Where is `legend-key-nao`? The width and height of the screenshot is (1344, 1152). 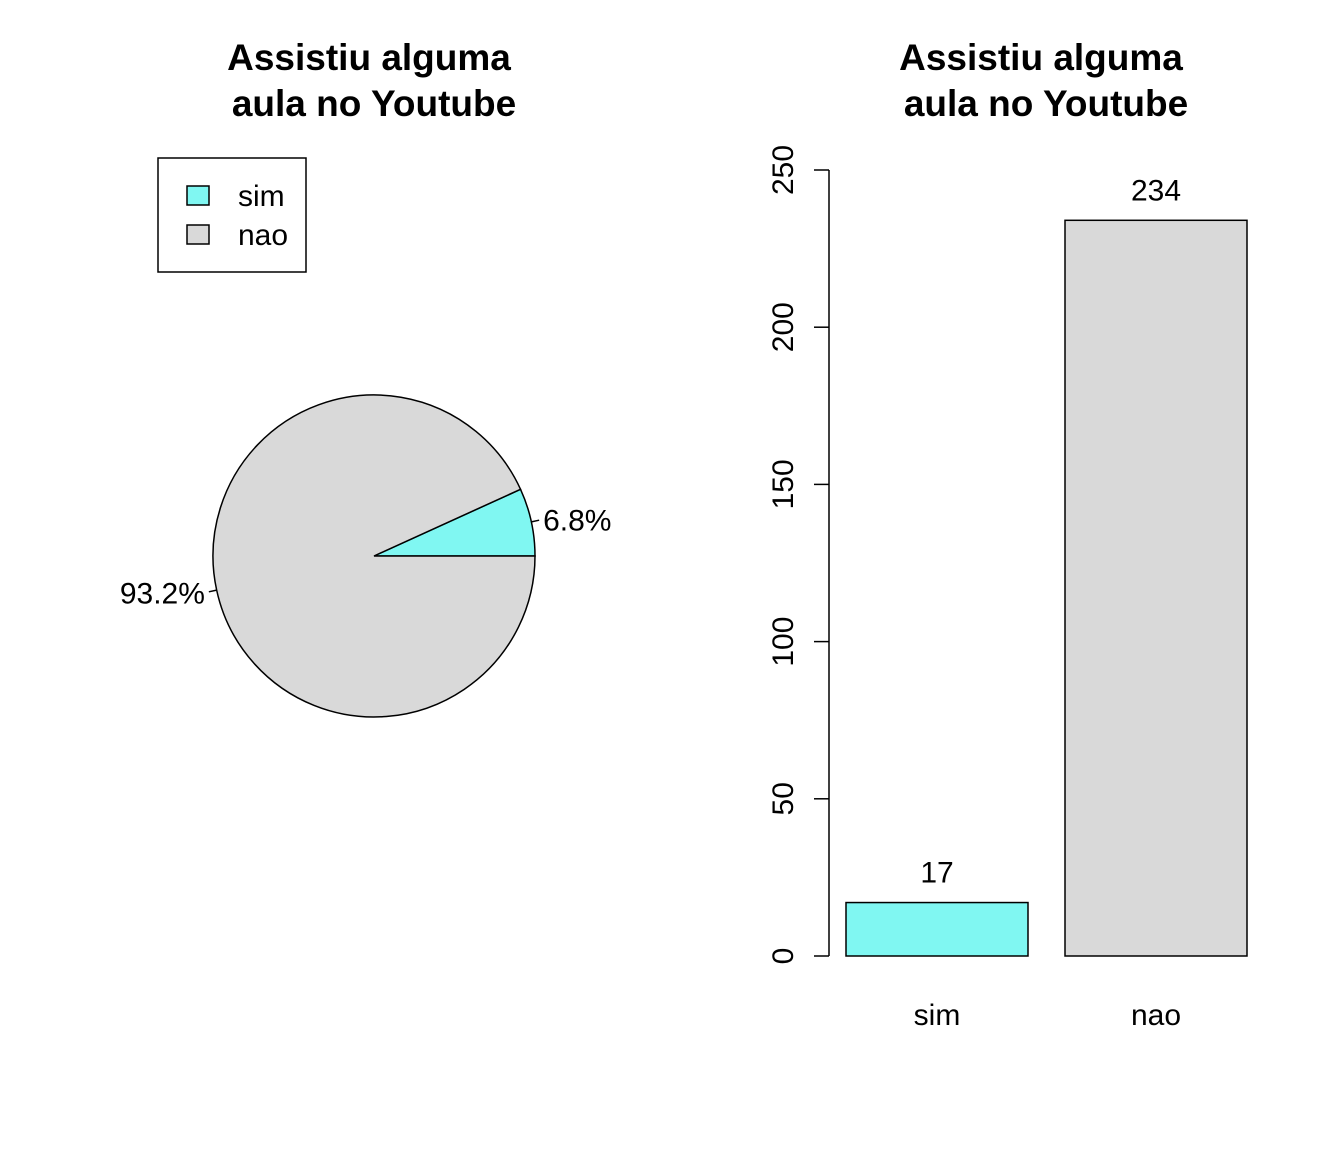
legend-key-nao is located at coordinates (198, 234).